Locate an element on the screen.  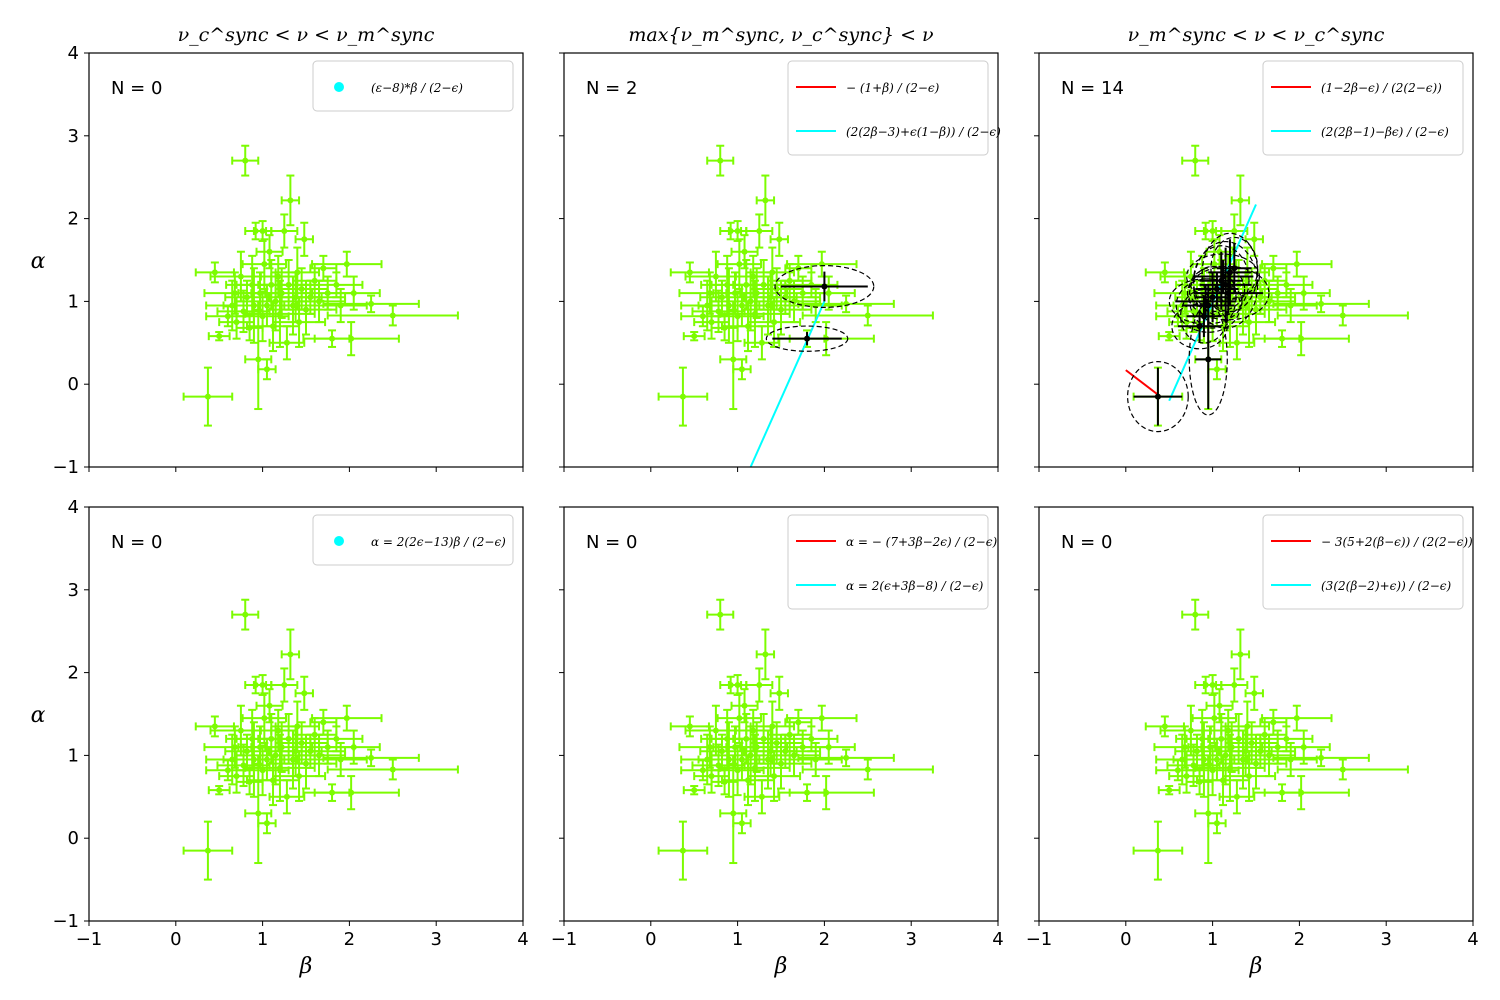
legend-entry: α = 2(ϵ+3β−8) / (2−ϵ) is located at coordinates (890, 586).